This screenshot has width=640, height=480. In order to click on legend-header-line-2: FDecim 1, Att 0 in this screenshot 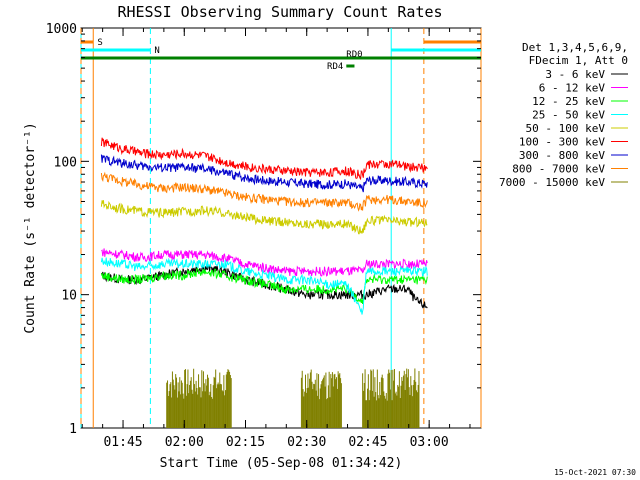, I will do `click(578, 60)`.